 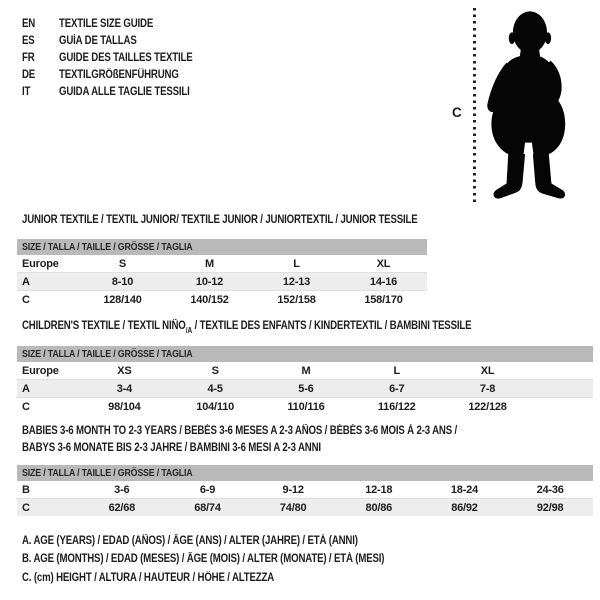 I want to click on language-code: IT, so click(x=26, y=92).